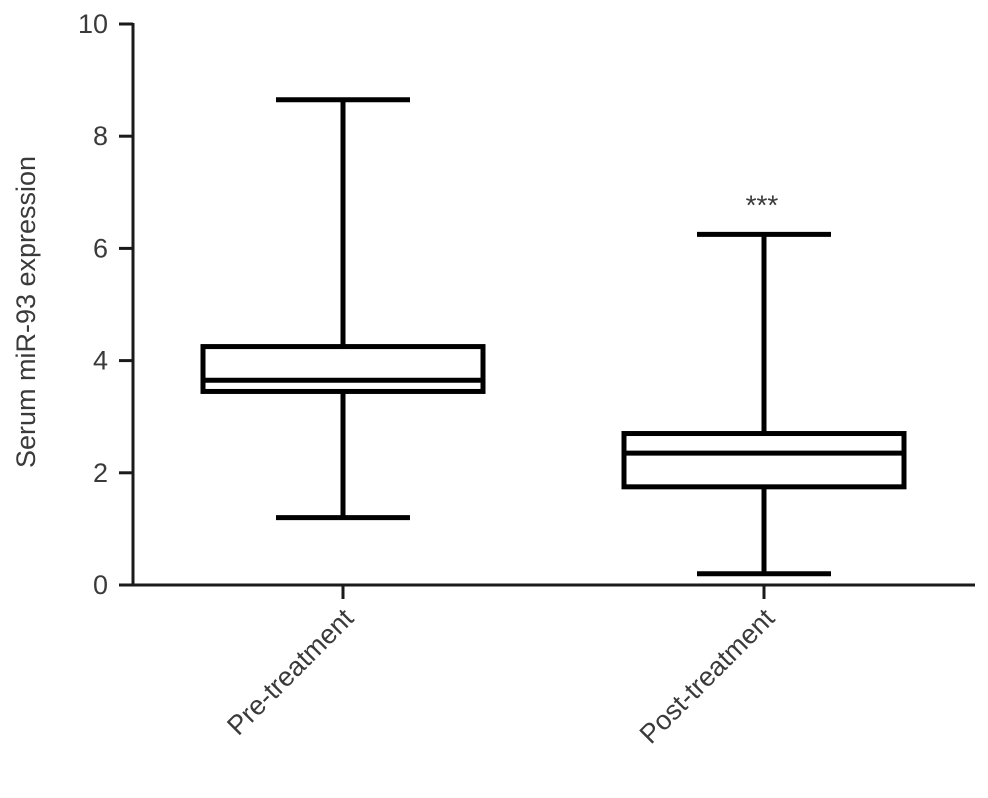 The height and width of the screenshot is (798, 988). Describe the element at coordinates (100, 473) in the screenshot. I see `y-tick-label: 2` at that location.